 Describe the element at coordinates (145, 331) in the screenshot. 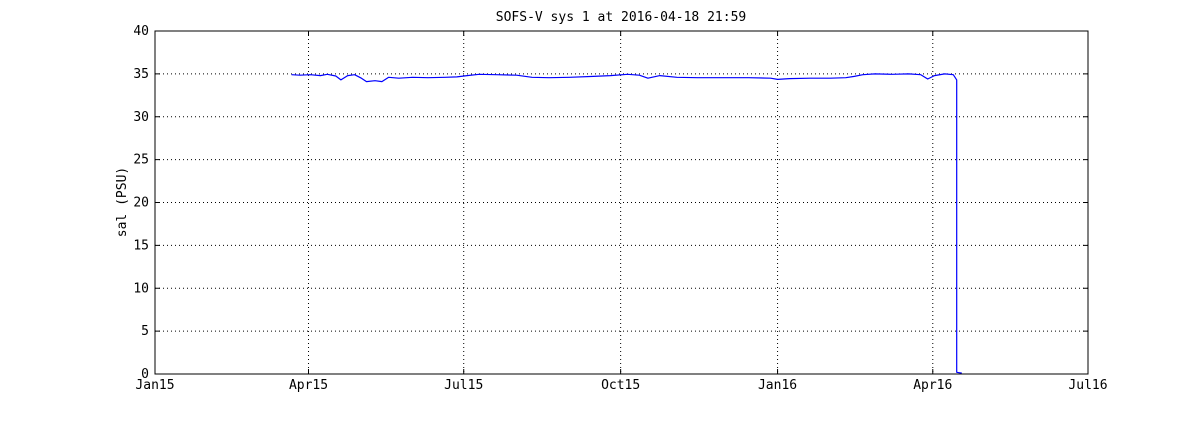

I see `y-tick-label: 5` at that location.